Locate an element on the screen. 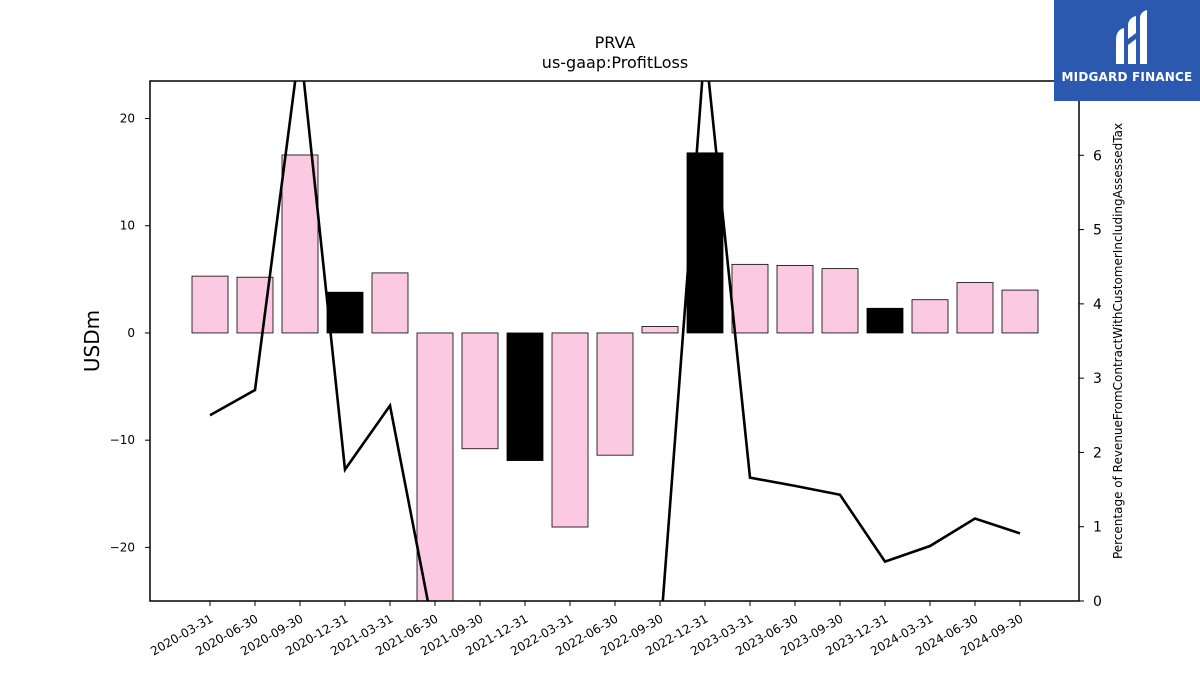 This screenshot has height=675, width=1200. y-tick-label: 10 is located at coordinates (127, 226).